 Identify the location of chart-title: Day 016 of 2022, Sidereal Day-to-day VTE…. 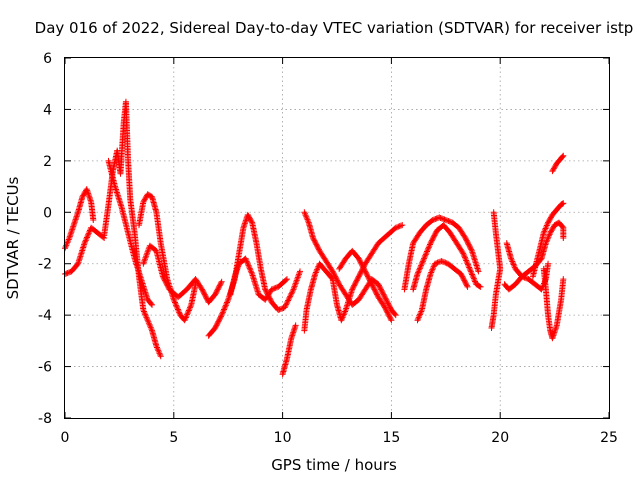
(334, 28).